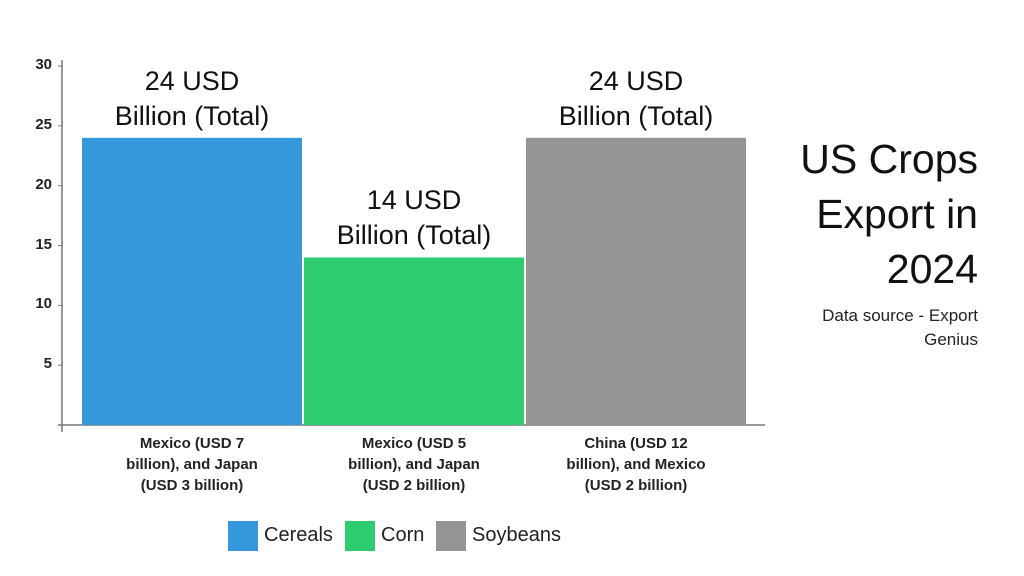 Image resolution: width=1024 pixels, height=576 pixels. Describe the element at coordinates (43, 64) in the screenshot. I see `y-tick-label: 30` at that location.